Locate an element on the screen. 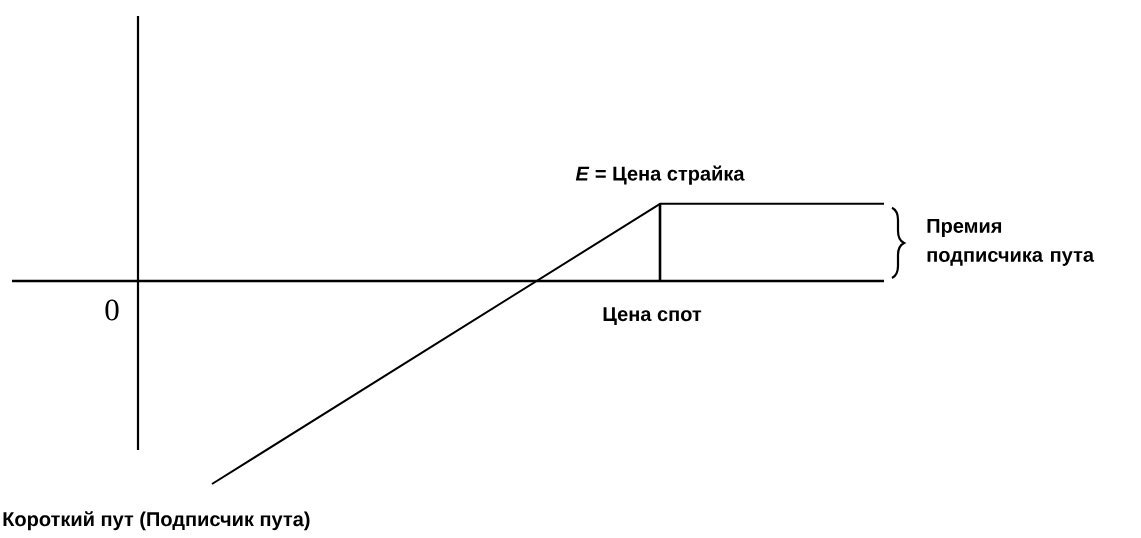 The height and width of the screenshot is (538, 1141). annotation: 0 is located at coordinates (112, 310).